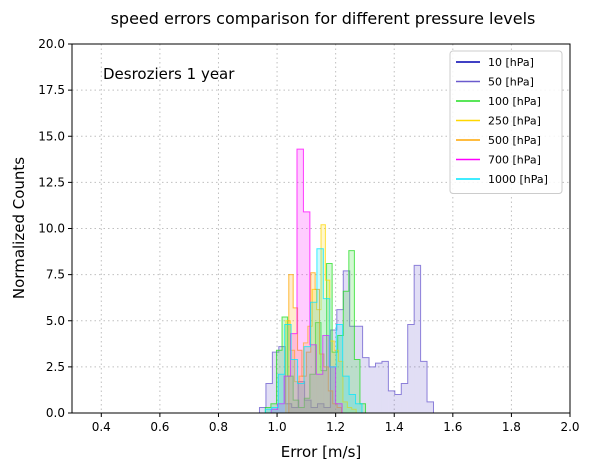 Image resolution: width=591 pixels, height=470 pixels. I want to click on x-tick-label: 0.6, so click(159, 427).